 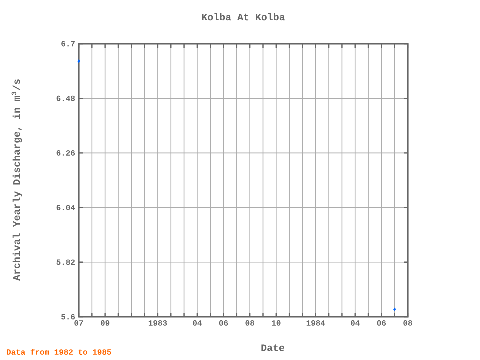 I want to click on chart-title: Kolba At Kolba, so click(x=244, y=17).